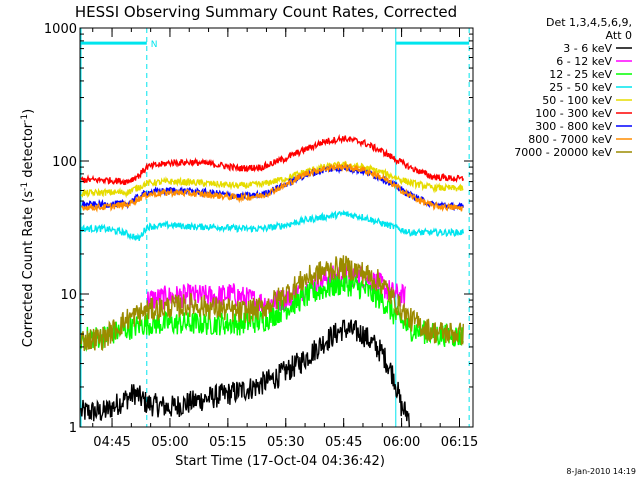 This screenshot has height=480, width=640. I want to click on night-marker-label: N, so click(154, 45).